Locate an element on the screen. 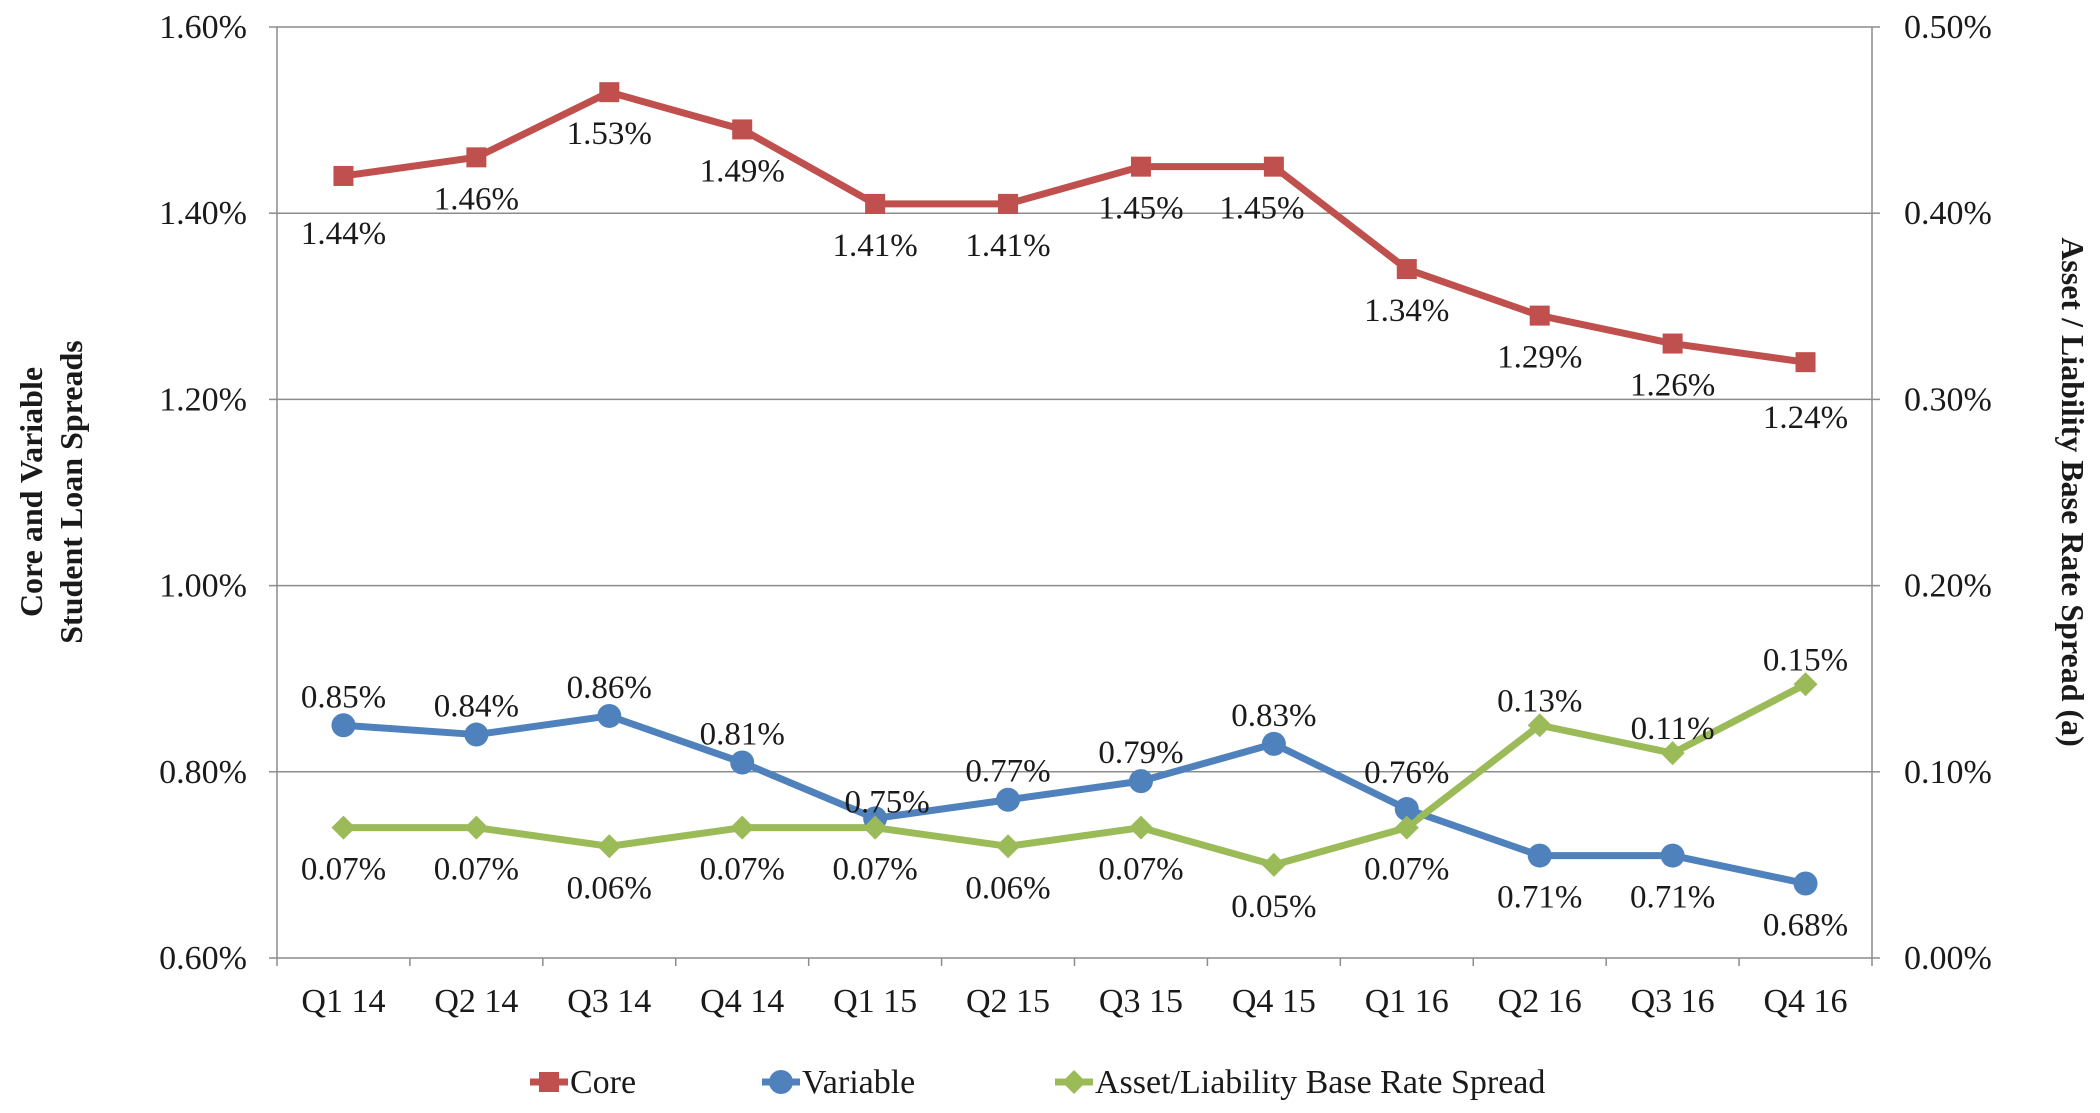 Image resolution: width=2100 pixels, height=1113 pixels. data-label: 1.26% is located at coordinates (1672, 386).